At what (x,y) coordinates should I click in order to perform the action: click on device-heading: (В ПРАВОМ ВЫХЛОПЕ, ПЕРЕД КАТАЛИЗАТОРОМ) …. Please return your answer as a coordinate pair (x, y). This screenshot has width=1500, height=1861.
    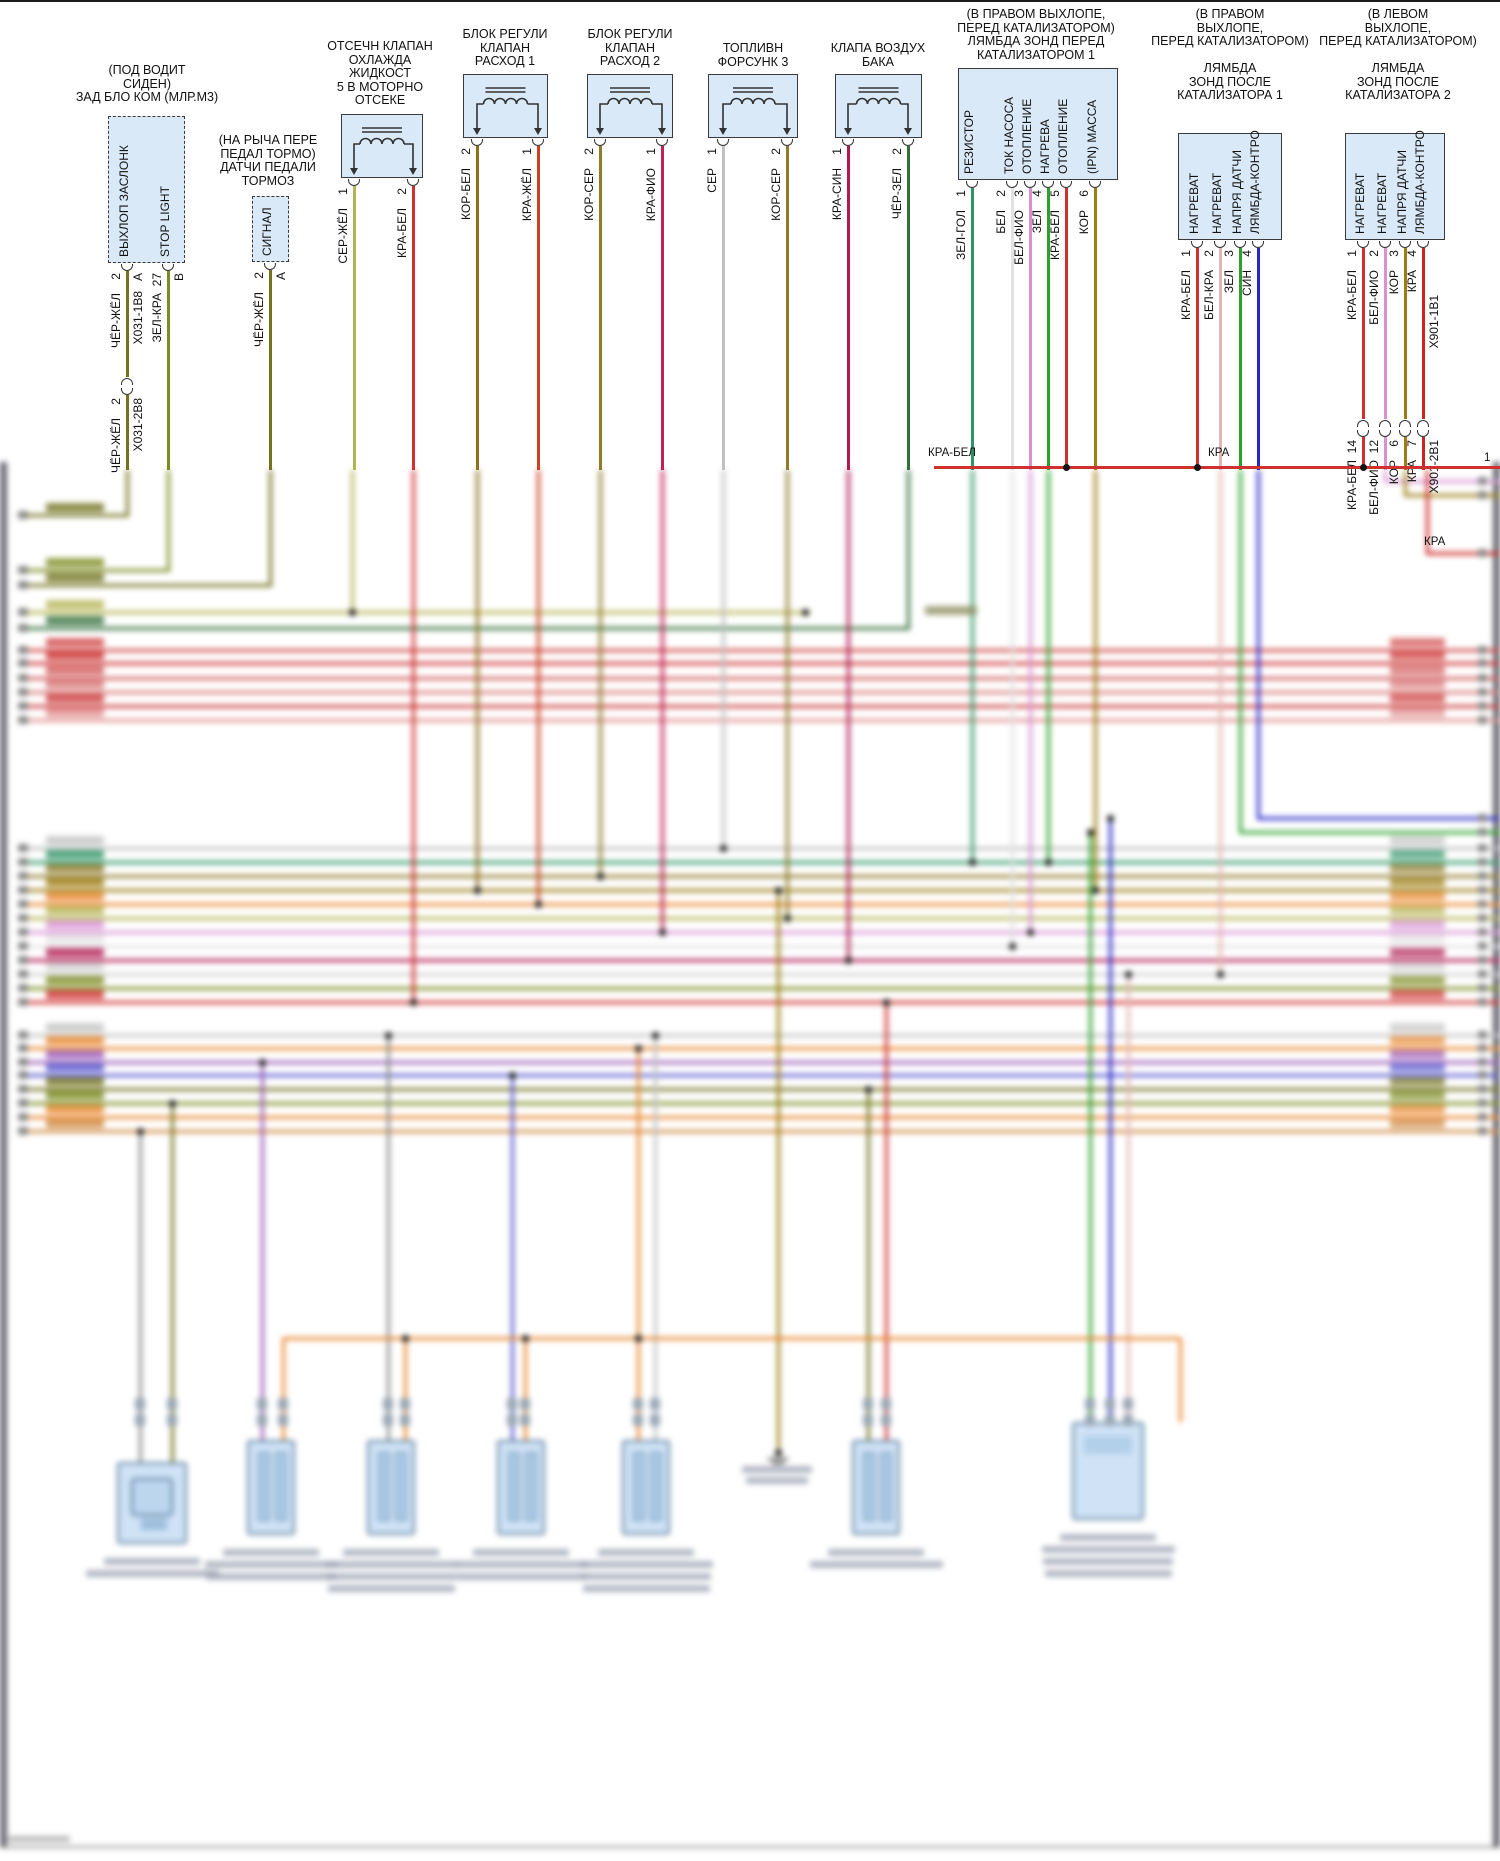
    Looking at the image, I should click on (1036, 34).